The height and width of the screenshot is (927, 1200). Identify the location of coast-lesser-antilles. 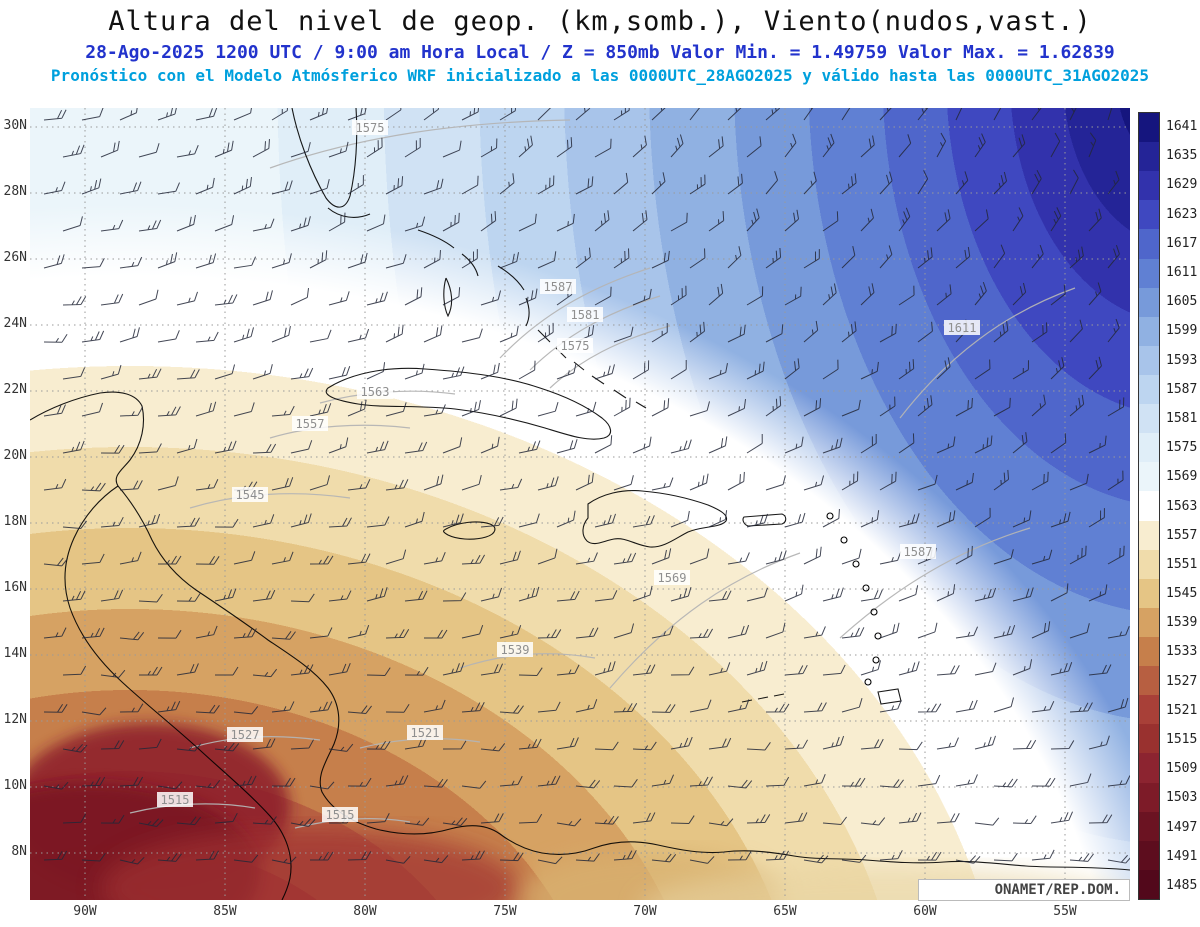
(854, 599).